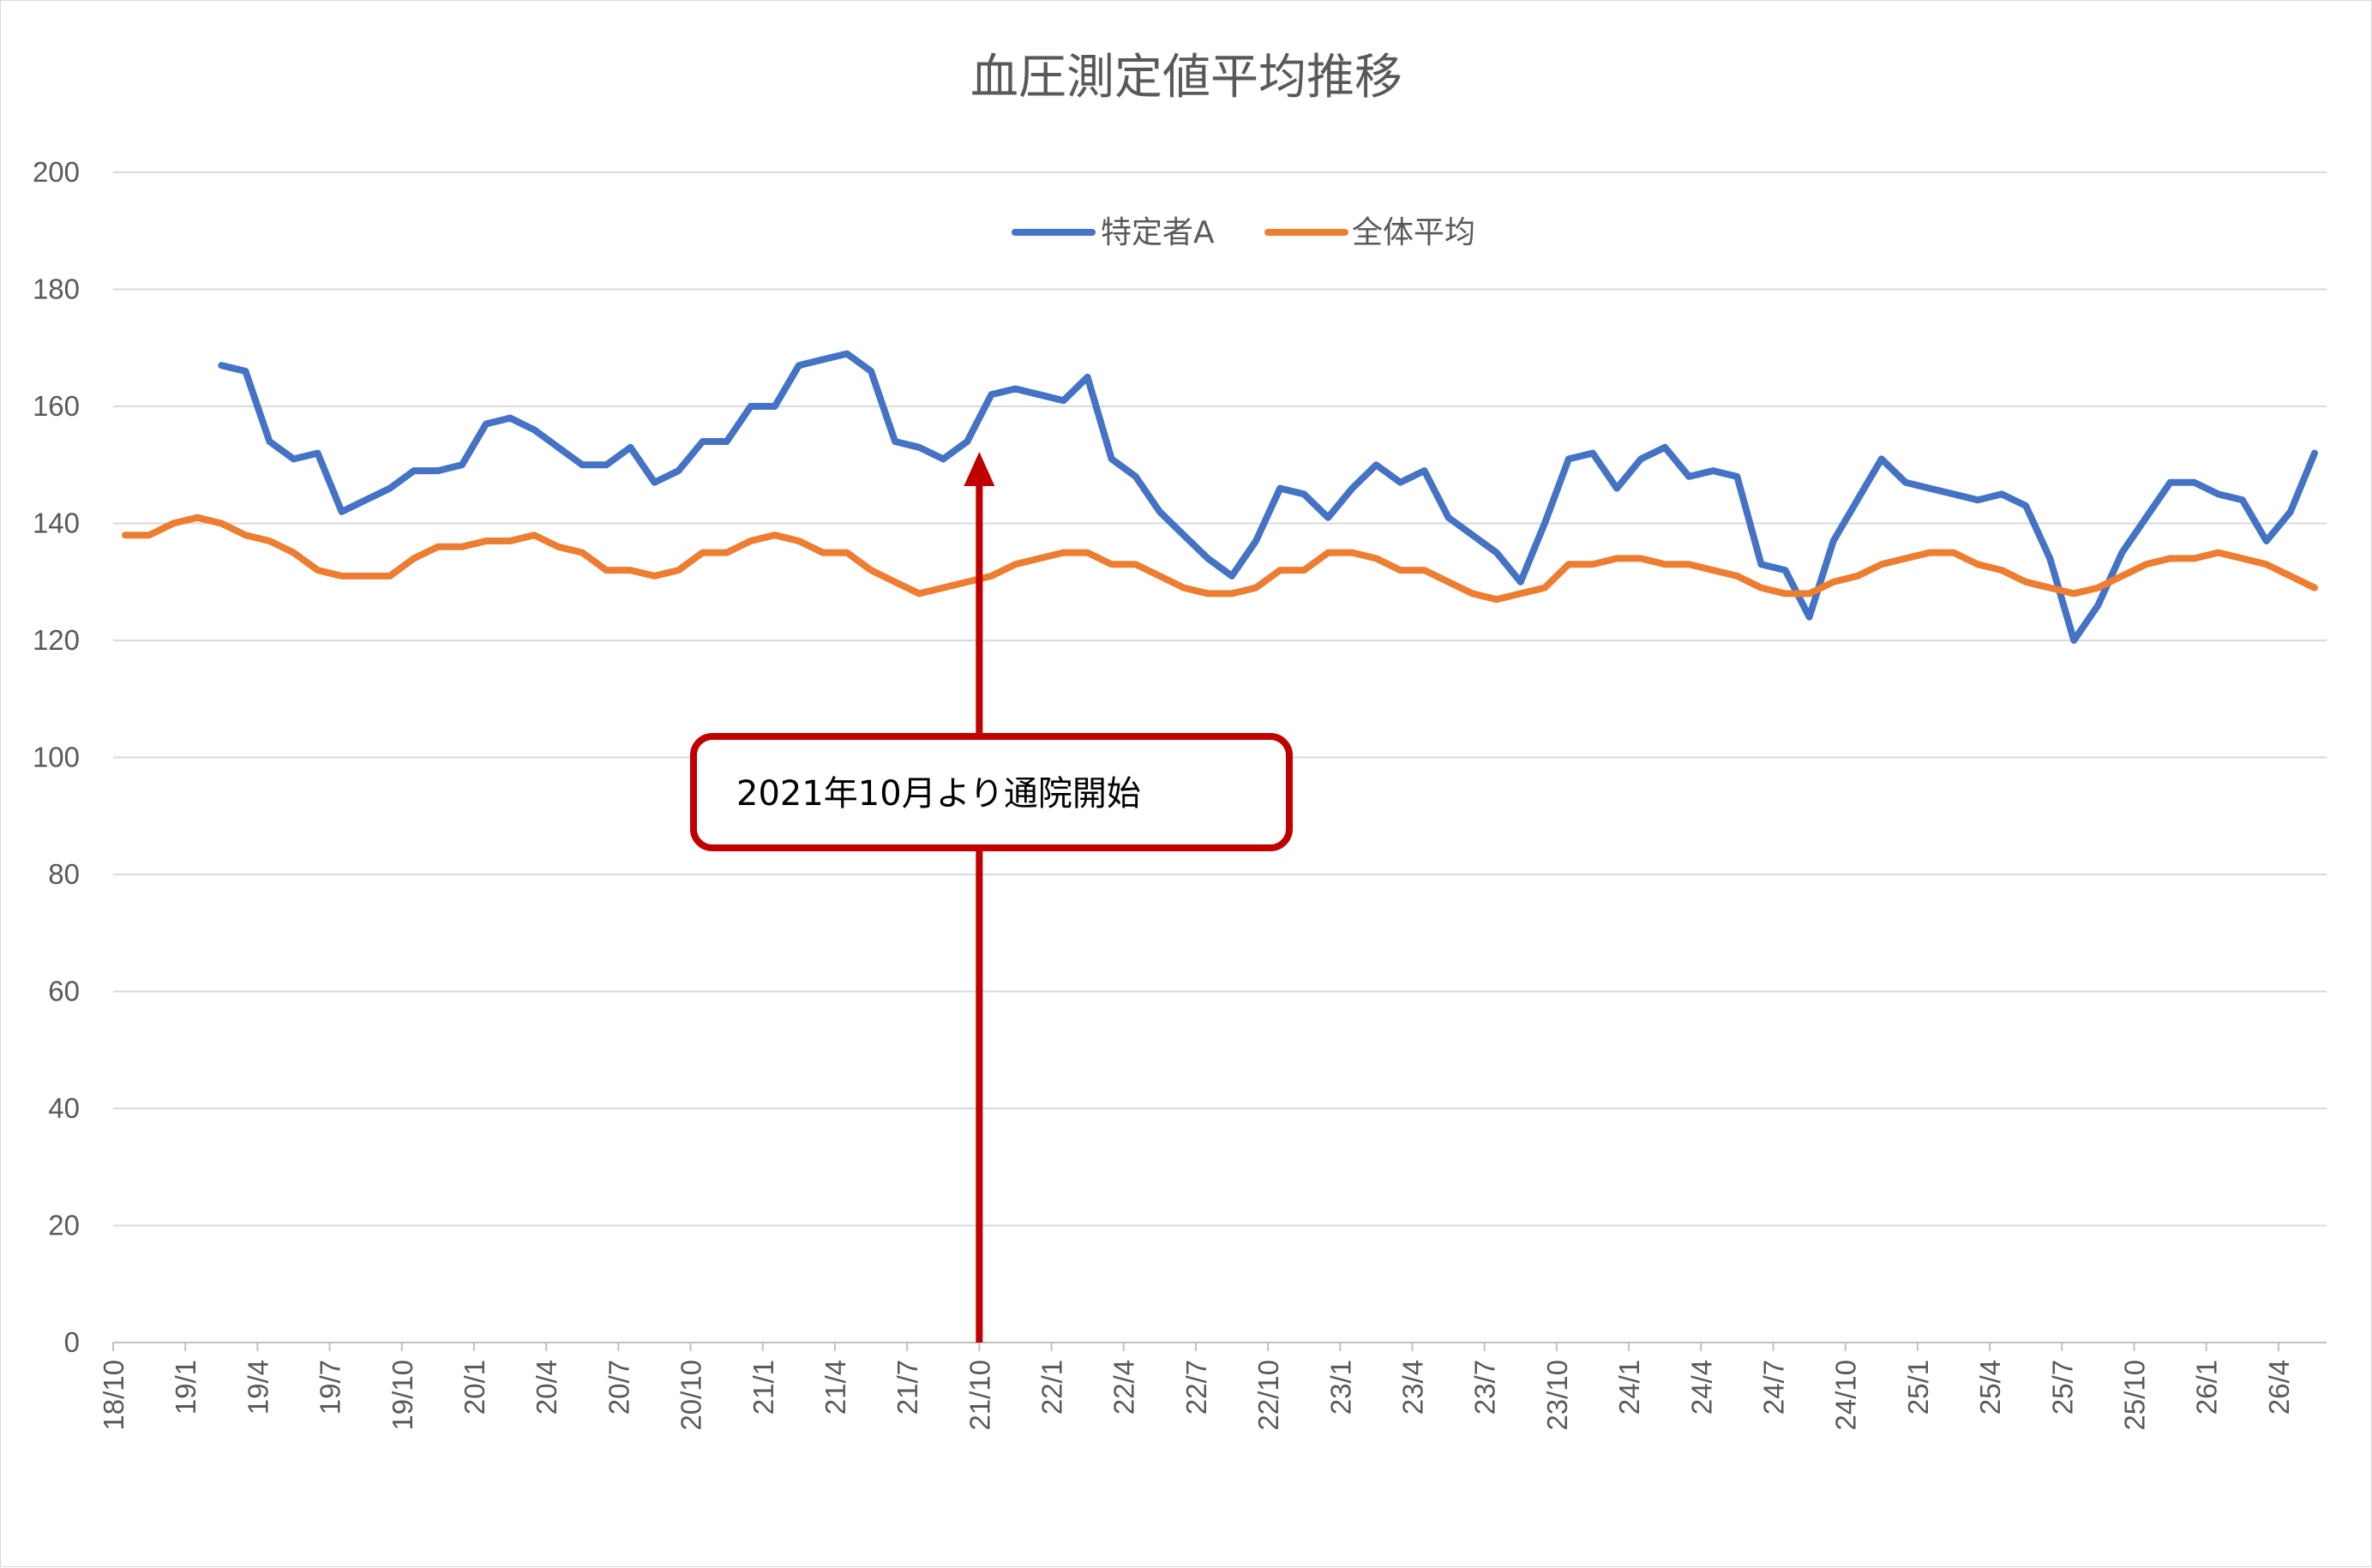  What do you see at coordinates (1629, 1387) in the screenshot?
I see `x-tick-label-24-1: 24/1` at bounding box center [1629, 1387].